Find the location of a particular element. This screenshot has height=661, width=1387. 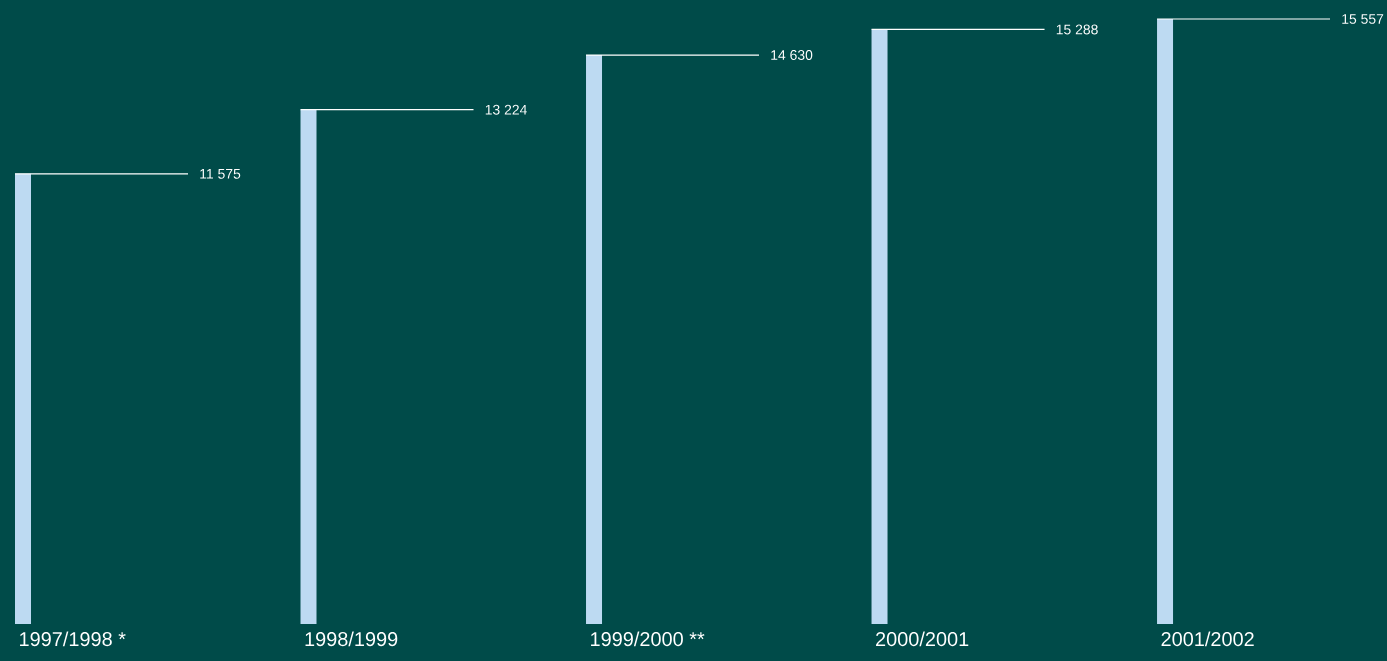

data-label: 15 557 is located at coordinates (1363, 19).